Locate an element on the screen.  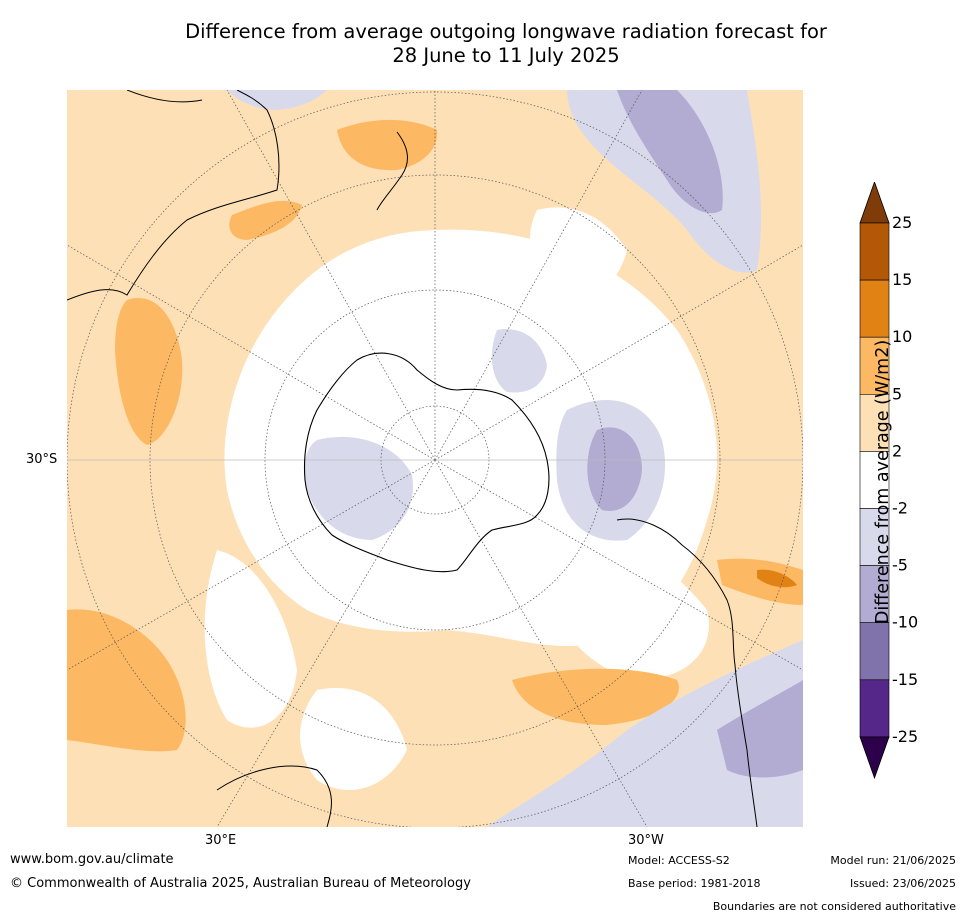
australia-coastline is located at coordinates (173, 195).